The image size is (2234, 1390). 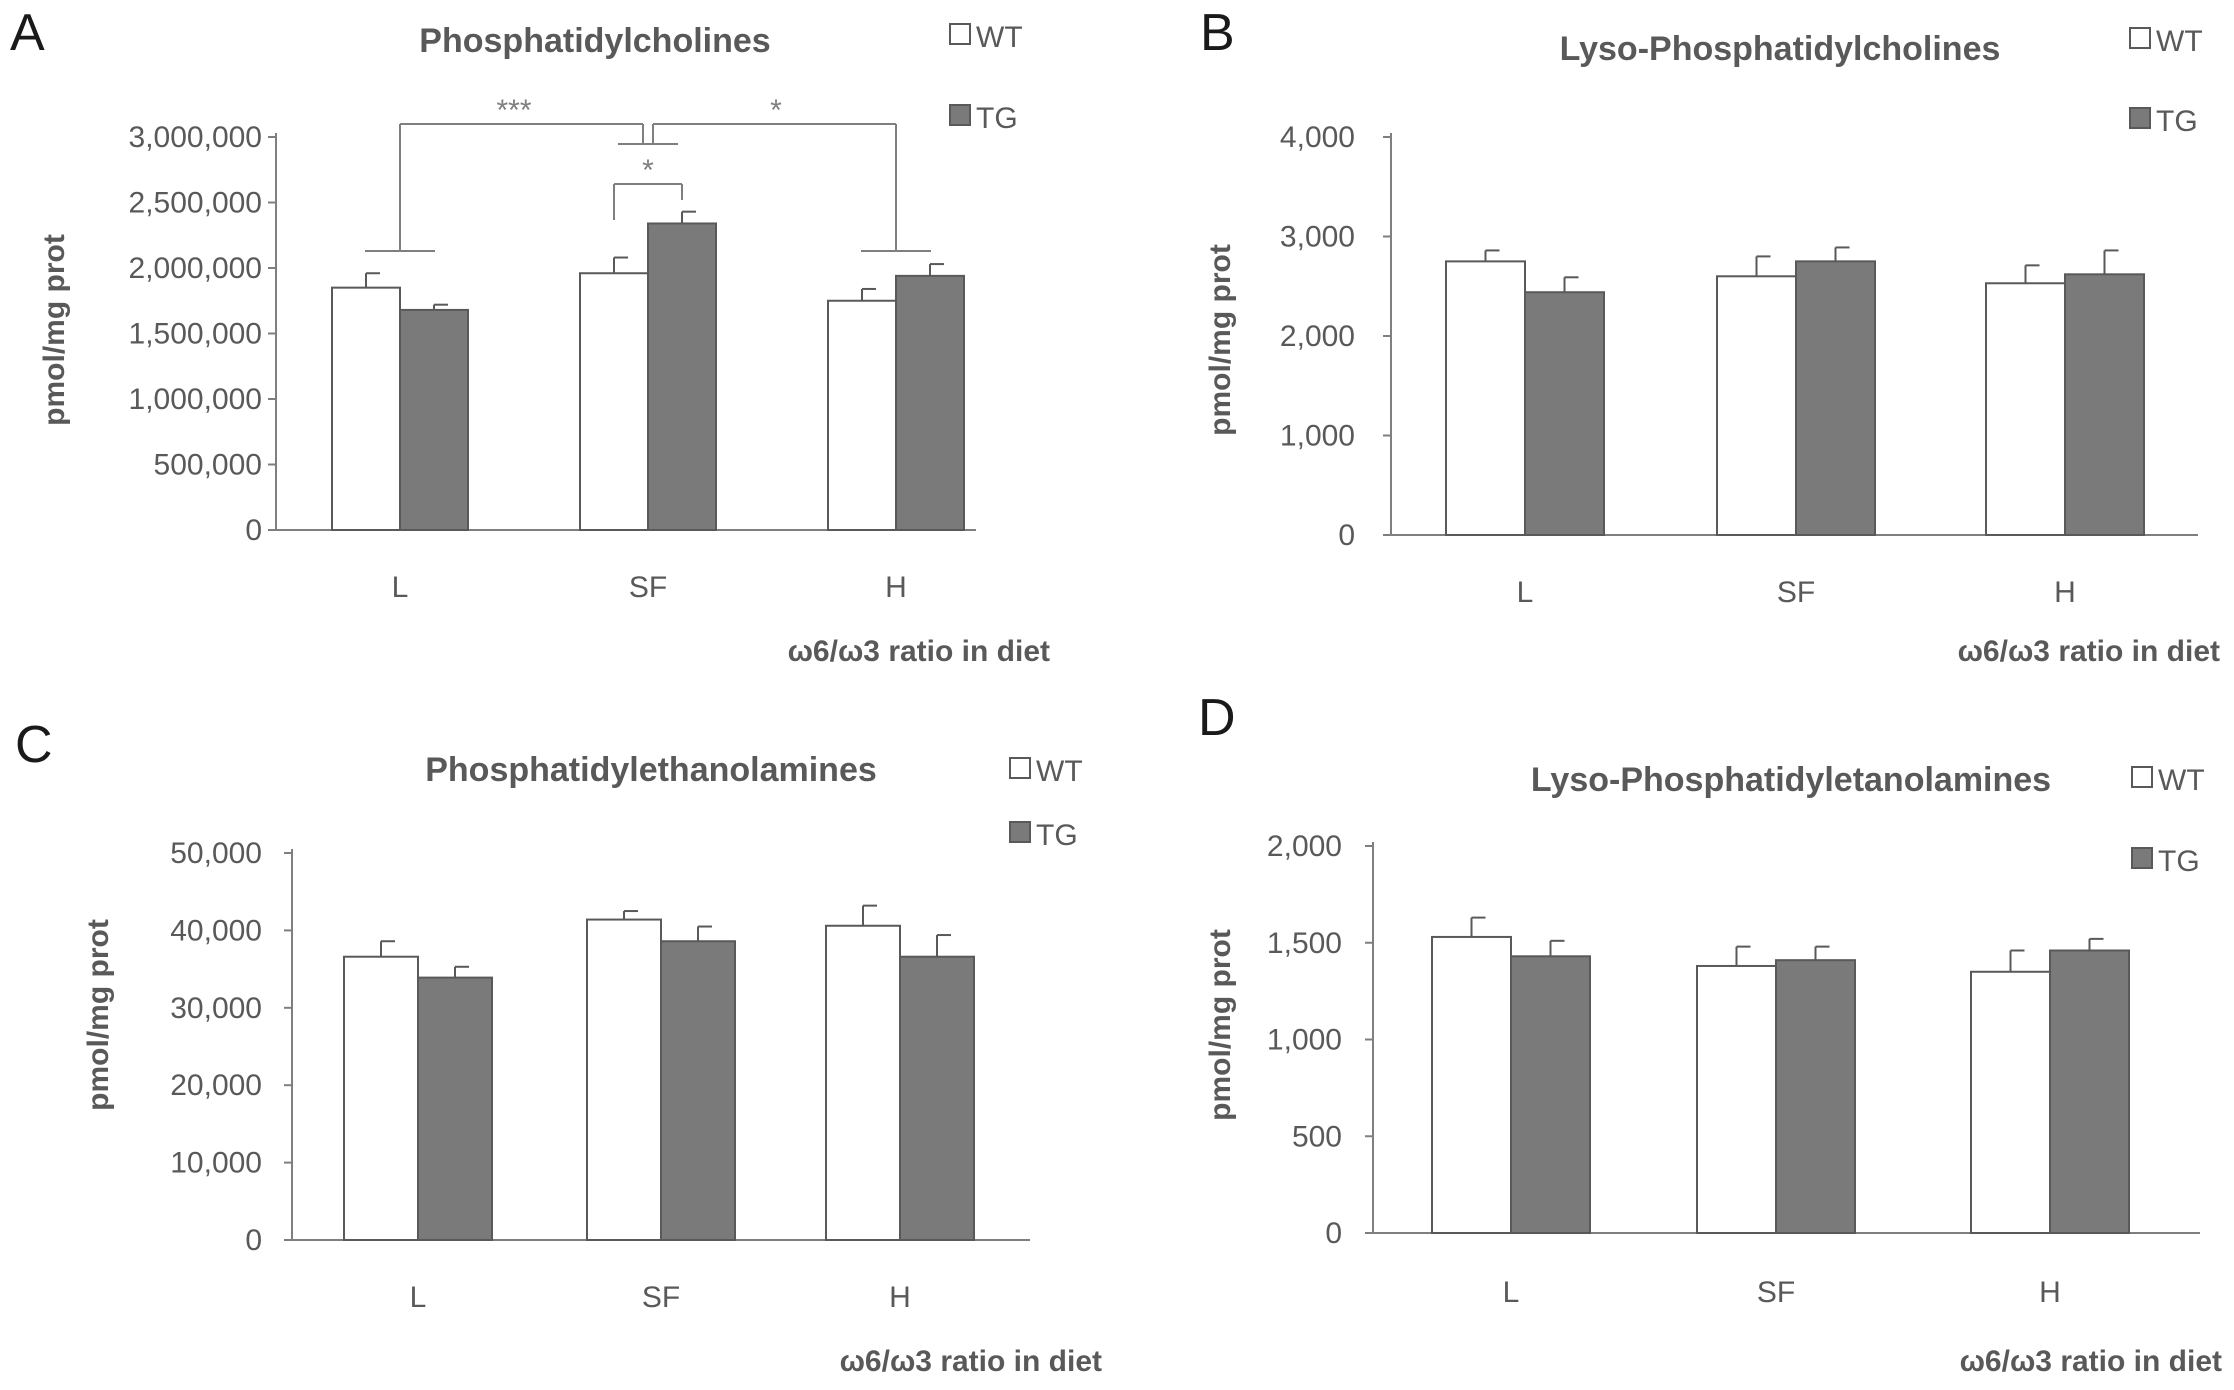 What do you see at coordinates (208, 465) in the screenshot?
I see `y-tick-label: 500,000` at bounding box center [208, 465].